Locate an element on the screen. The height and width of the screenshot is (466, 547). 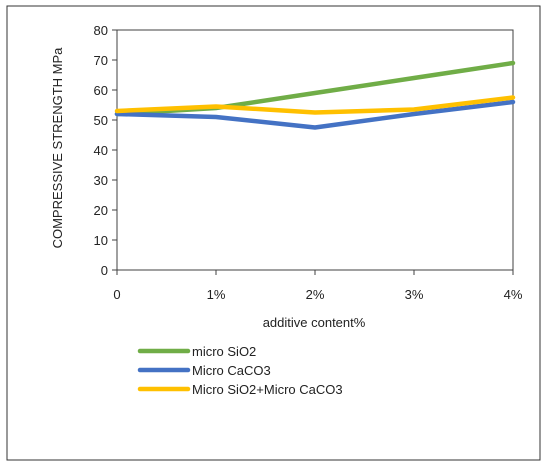
y-tick-label: 80 is located at coordinates (101, 30).